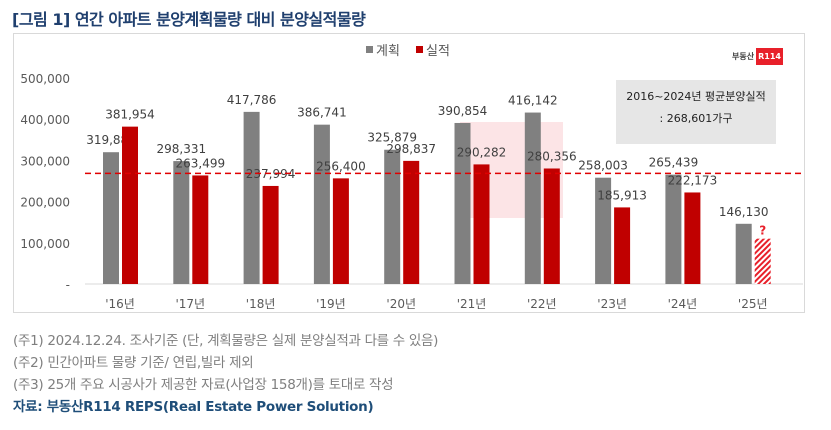  What do you see at coordinates (463, 111) in the screenshot?
I see `data-label: 390,854` at bounding box center [463, 111].